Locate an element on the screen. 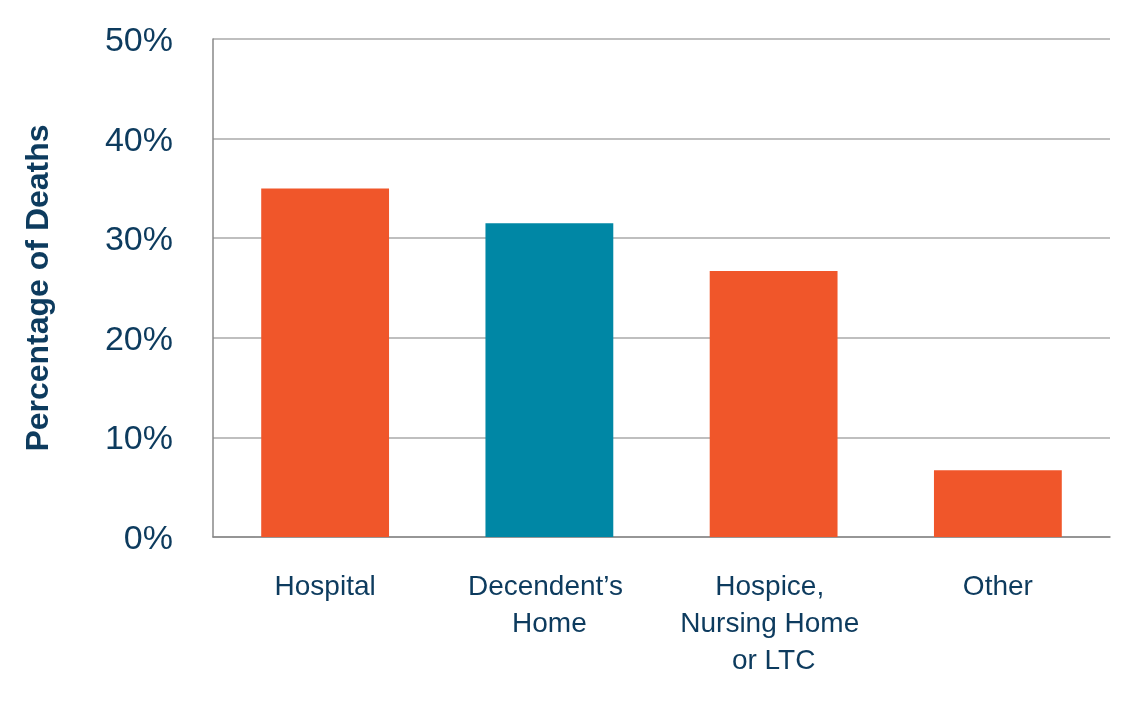 Image resolution: width=1122 pixels, height=724 pixels. y-tick-label: 40% is located at coordinates (138, 138).